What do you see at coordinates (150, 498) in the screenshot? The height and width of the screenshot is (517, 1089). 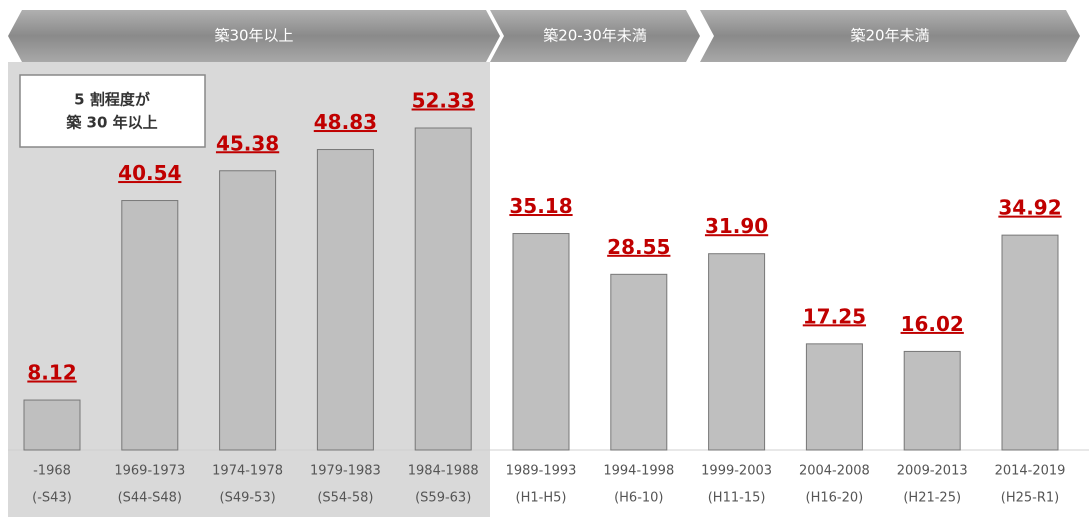 I see `x-tick-sublabel: (S44-S48)` at bounding box center [150, 498].